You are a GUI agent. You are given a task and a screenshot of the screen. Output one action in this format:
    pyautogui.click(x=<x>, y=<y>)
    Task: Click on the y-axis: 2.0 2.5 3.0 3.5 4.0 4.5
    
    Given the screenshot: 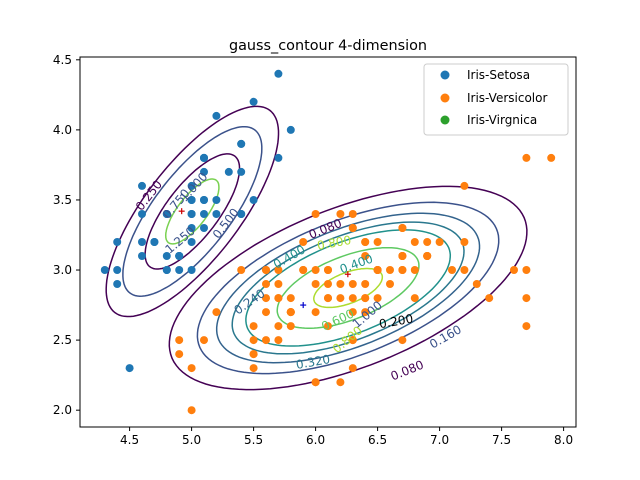 What is the action you would take?
    pyautogui.click(x=66, y=235)
    